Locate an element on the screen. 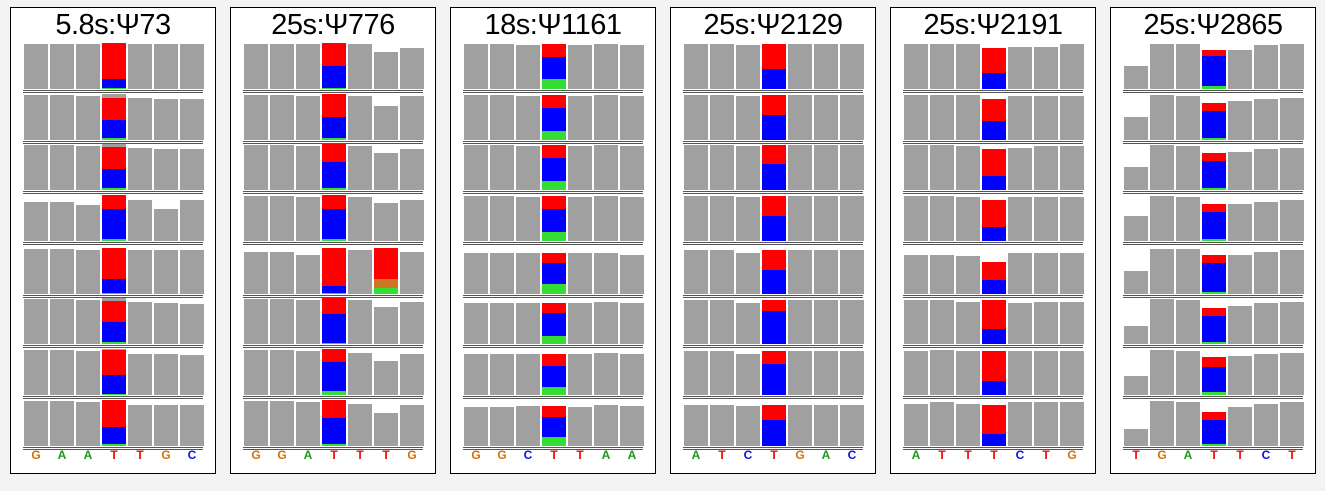 This screenshot has width=1325, height=491. panel-4: 25s:Ψ2129 A T C T G A C is located at coordinates (773, 240).